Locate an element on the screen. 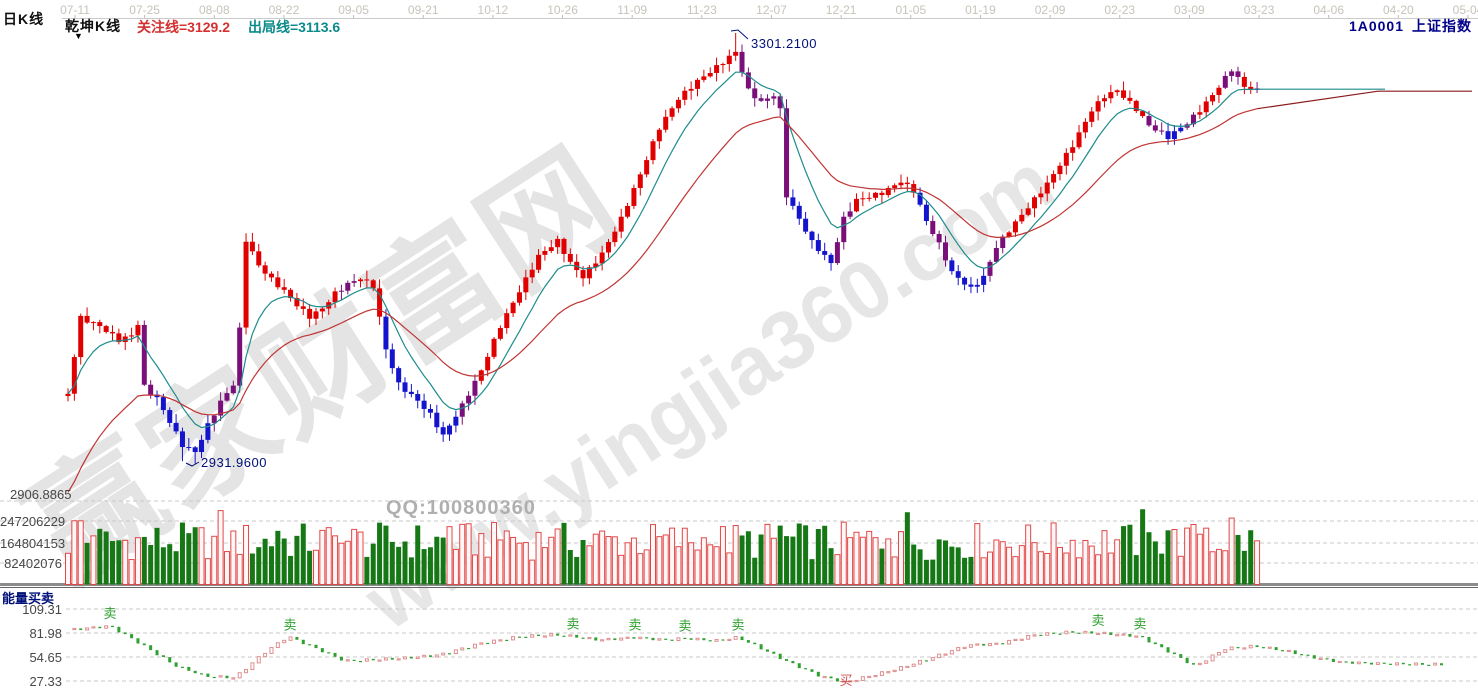  date-label: 10-12 is located at coordinates (493, 10).